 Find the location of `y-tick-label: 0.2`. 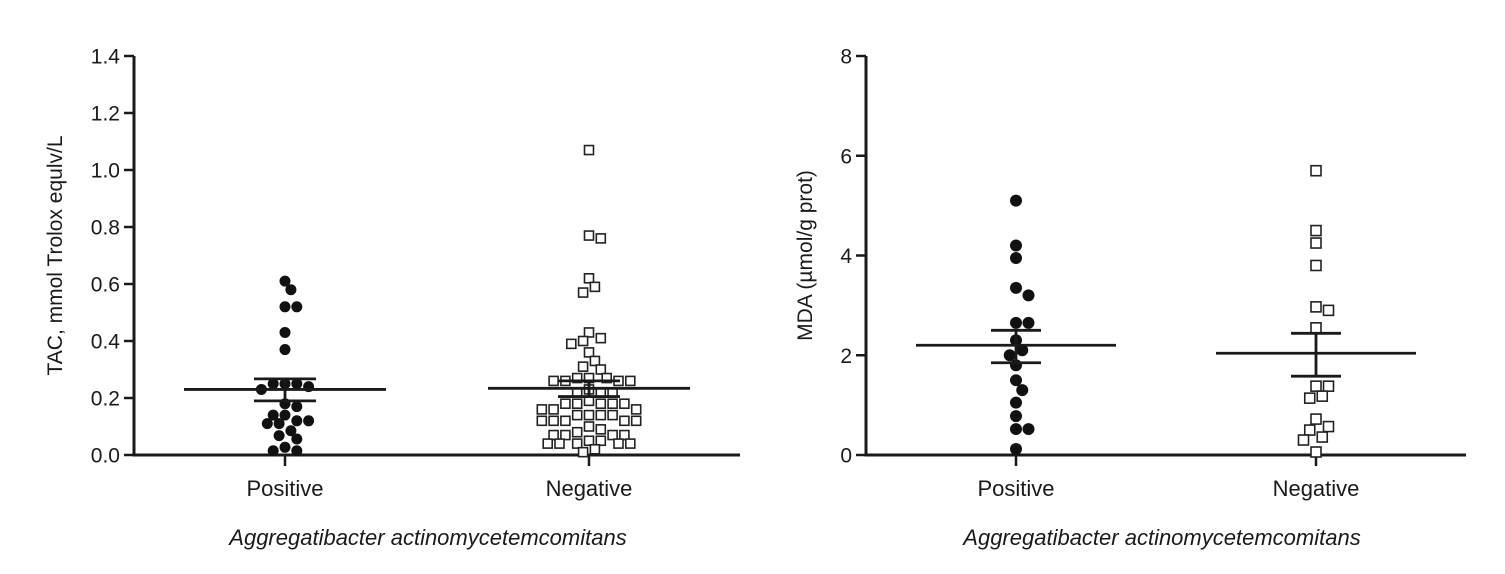

y-tick-label: 0.2 is located at coordinates (105, 399).